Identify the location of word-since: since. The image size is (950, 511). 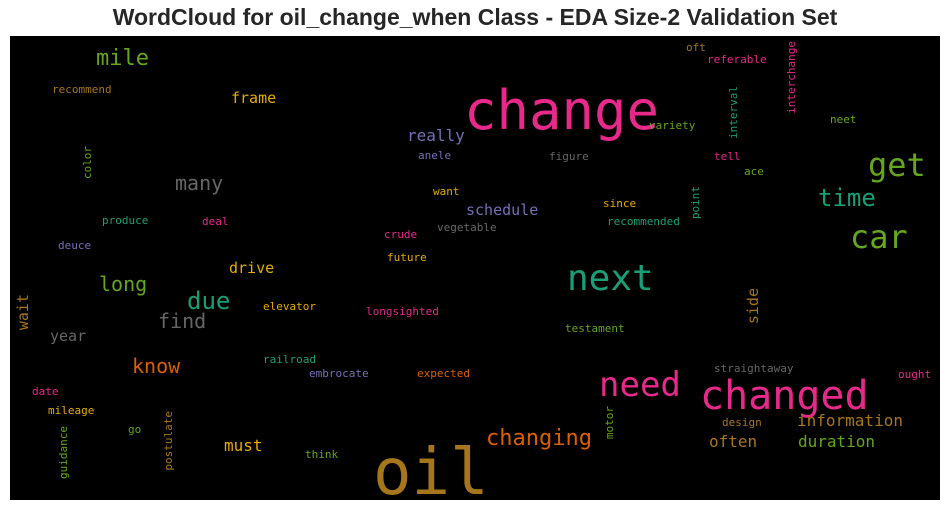
(620, 203).